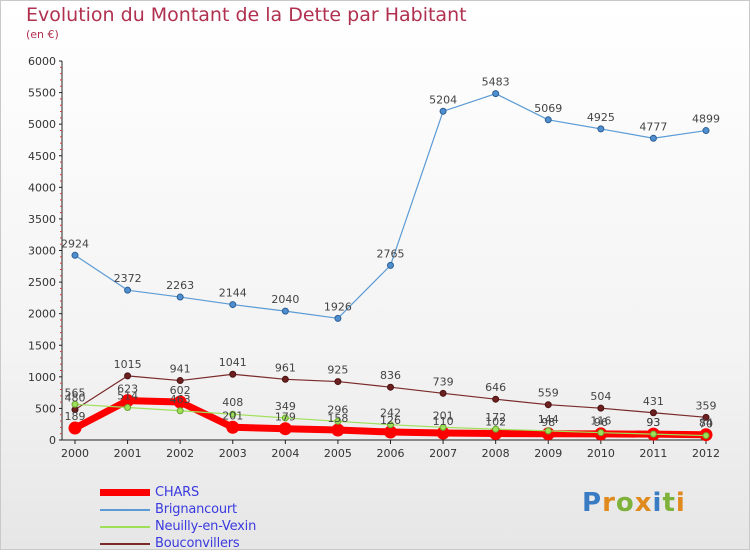 This screenshot has height=552, width=750. What do you see at coordinates (52, 440) in the screenshot?
I see `y-tick-label: 0` at bounding box center [52, 440].